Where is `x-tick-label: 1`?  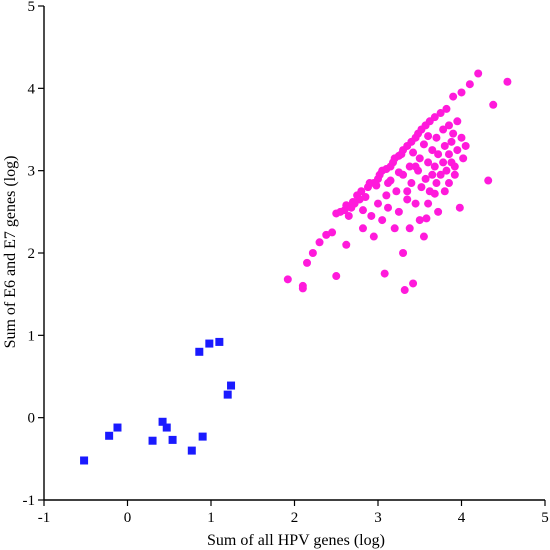 x-tick-label: 1 is located at coordinates (211, 518).